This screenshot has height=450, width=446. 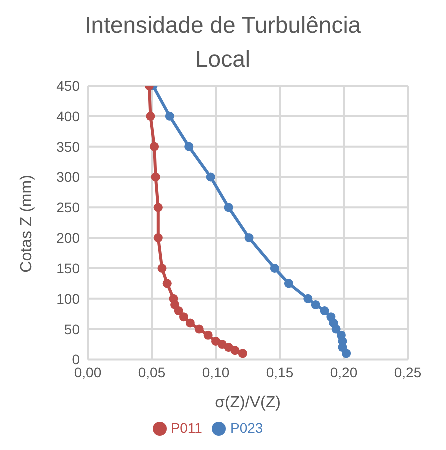 What do you see at coordinates (280, 372) in the screenshot?
I see `x-tick-label: 0,15` at bounding box center [280, 372].